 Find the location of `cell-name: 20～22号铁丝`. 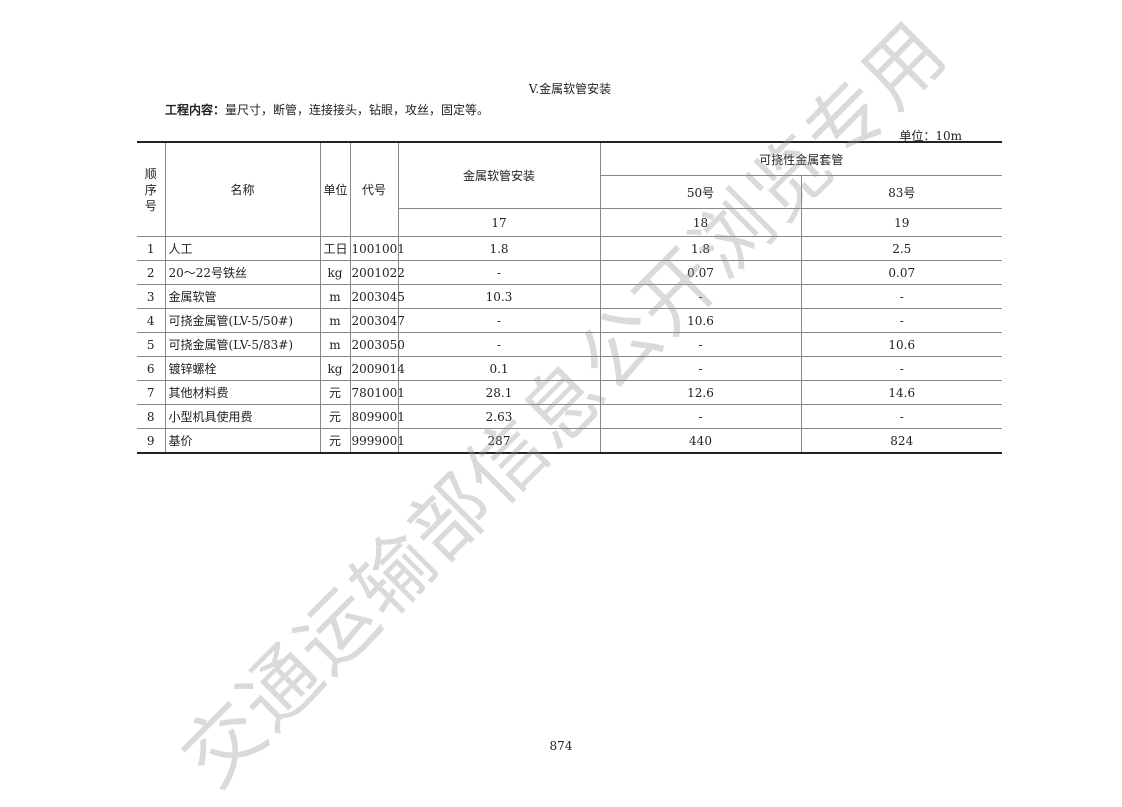

cell-name: 20～22号铁丝 is located at coordinates (242, 272).